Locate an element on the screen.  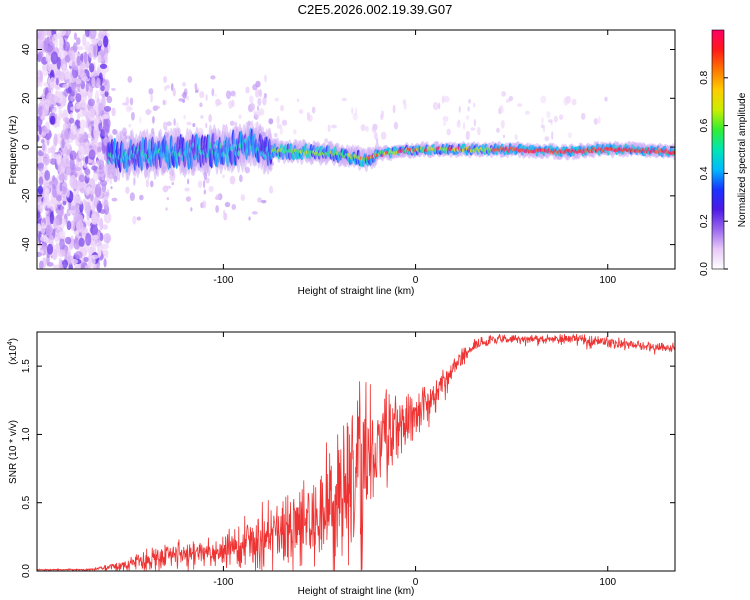
colorbar-tick-label: 0.0 is located at coordinates (704, 269).